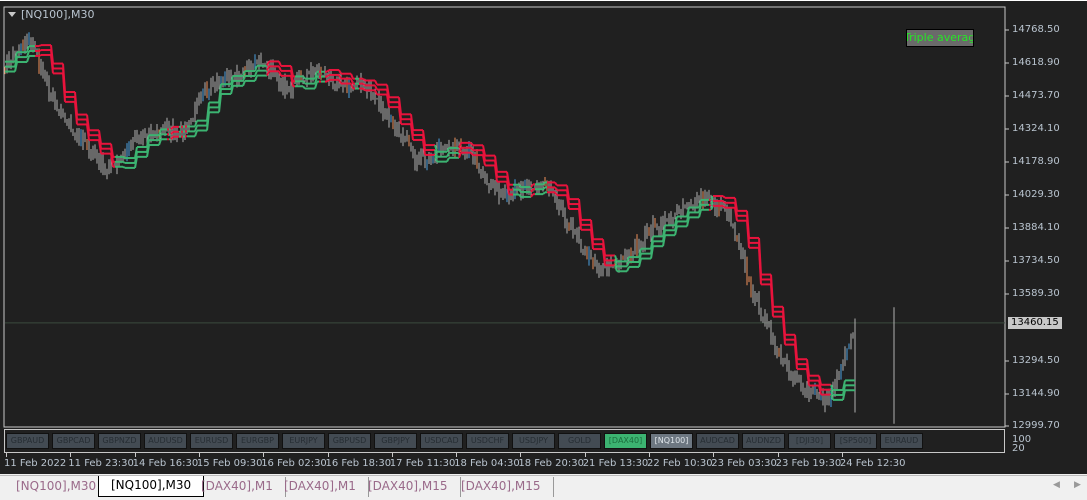 Image resolution: width=1087 pixels, height=500 pixels. I want to click on symbol-button-dax40: [DAX40], so click(625, 441).